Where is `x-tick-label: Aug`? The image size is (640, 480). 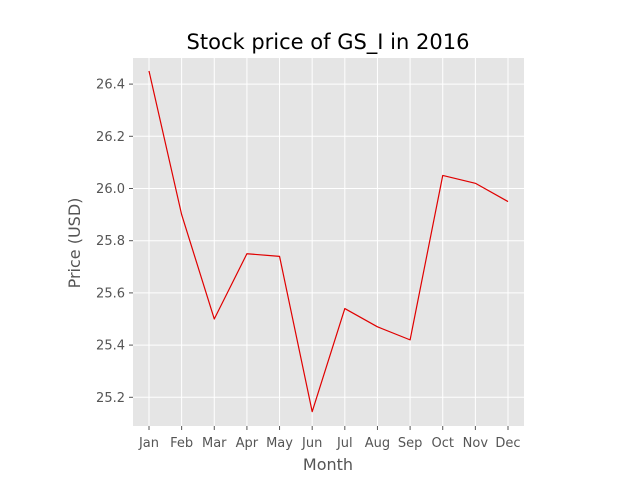
x-tick-label: Aug is located at coordinates (377, 443).